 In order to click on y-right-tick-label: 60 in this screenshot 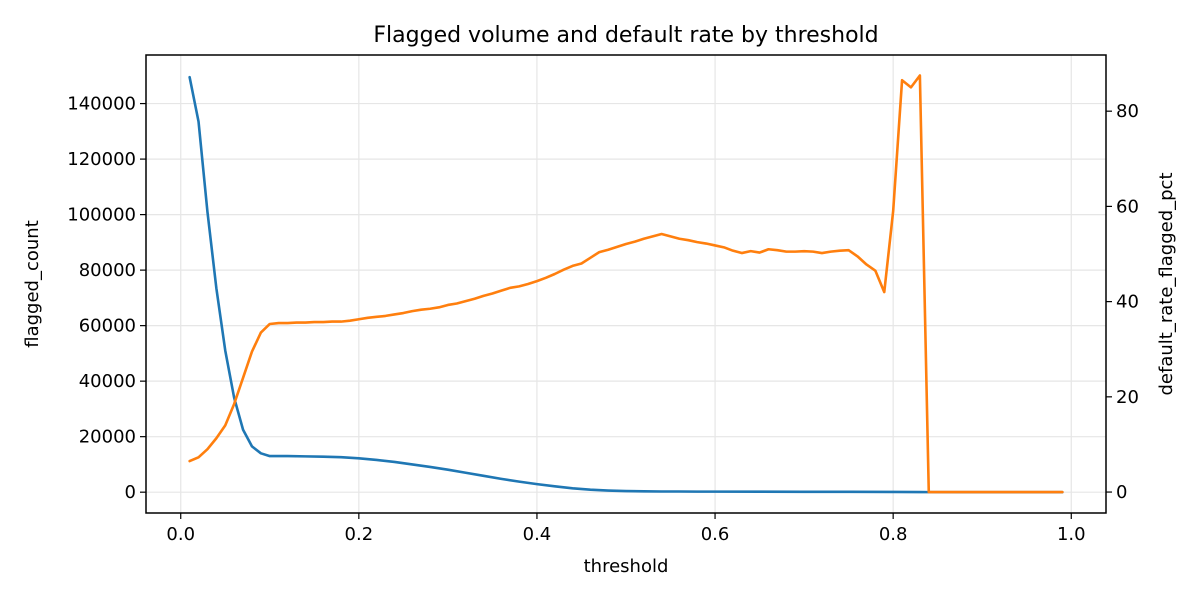, I will do `click(1127, 206)`.